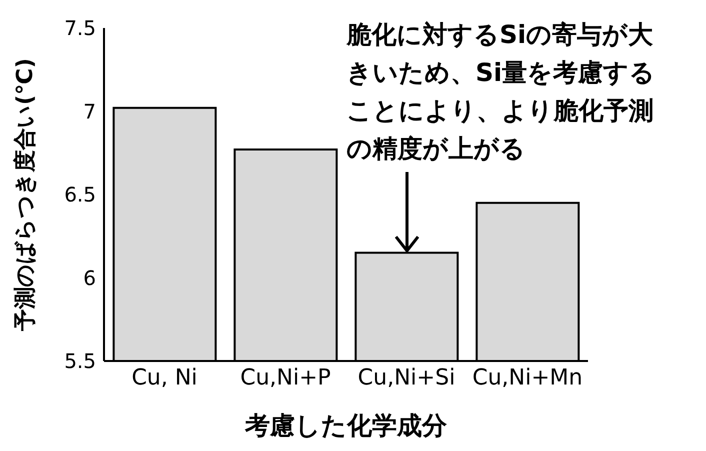 The image size is (706, 451). What do you see at coordinates (407, 378) in the screenshot?
I see `x-tick-label: Cu,Ni+Si` at bounding box center [407, 378].